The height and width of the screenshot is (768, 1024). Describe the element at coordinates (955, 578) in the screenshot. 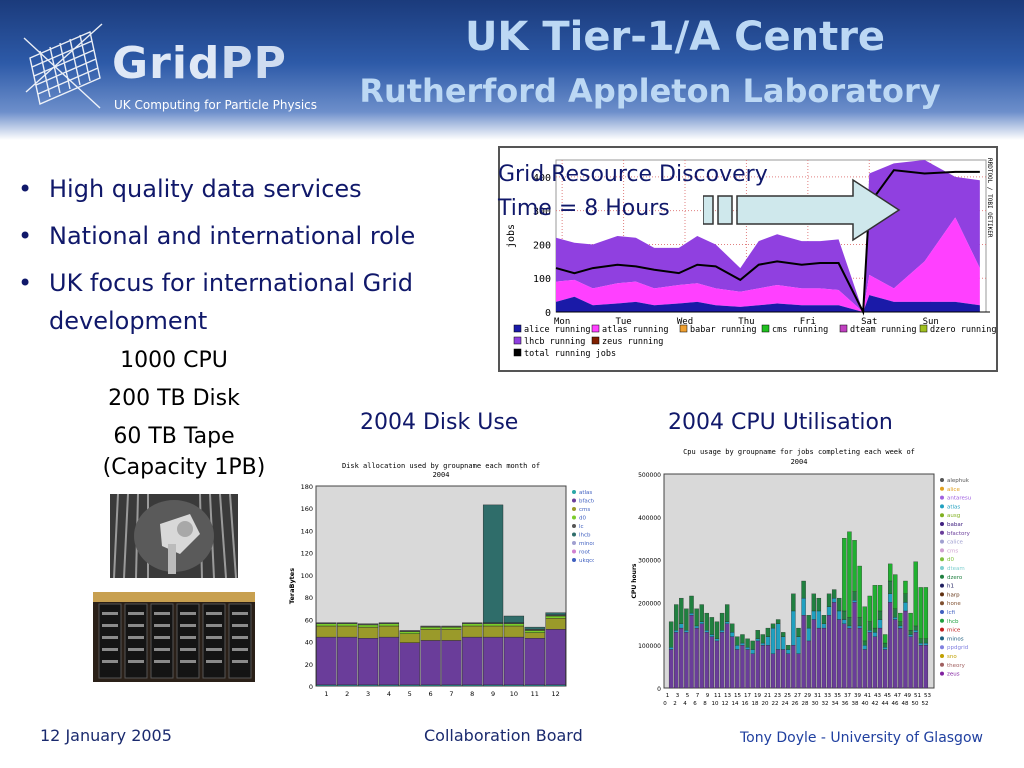

I see `legend-label: dzero` at that location.